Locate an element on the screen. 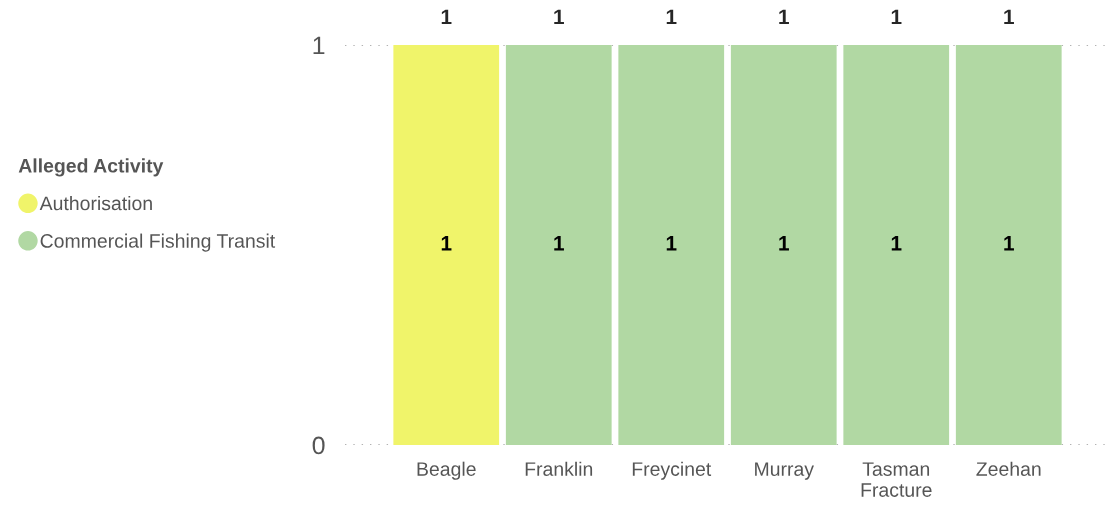 The height and width of the screenshot is (515, 1120). legend-label: Authorisation is located at coordinates (95, 203).